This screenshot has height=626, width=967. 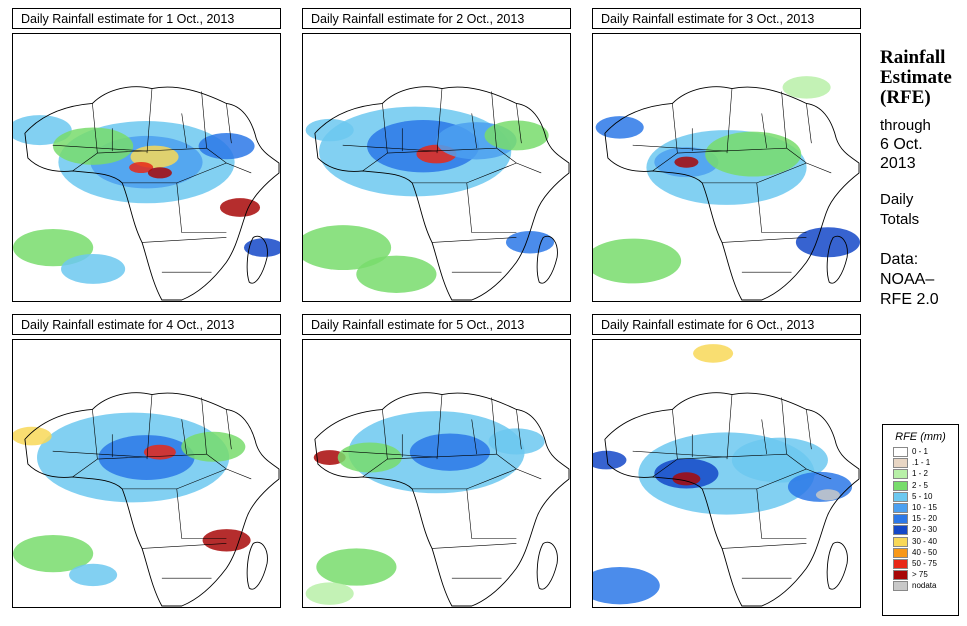 I want to click on side-title-line-3: (RFE), so click(x=905, y=97).